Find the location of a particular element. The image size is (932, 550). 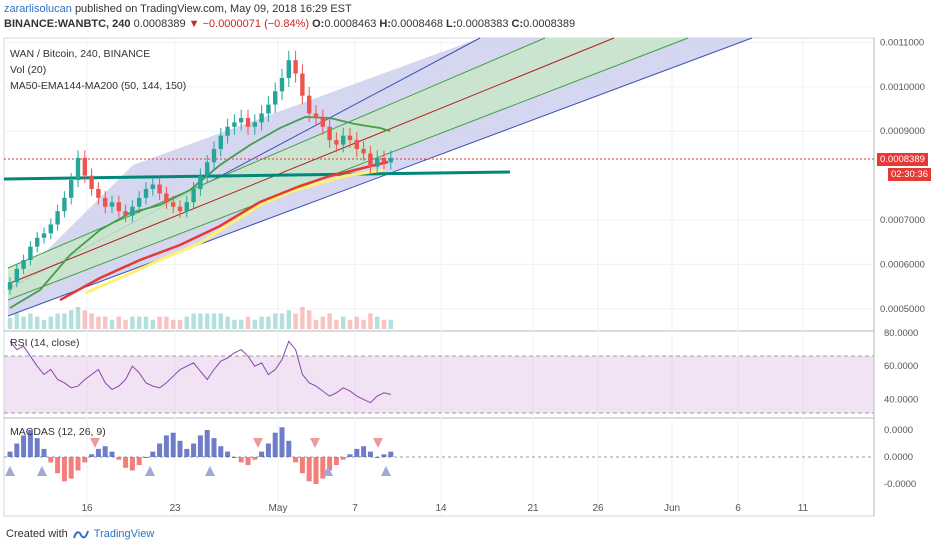

price-tick-label: 0.0007000 is located at coordinates (902, 220).